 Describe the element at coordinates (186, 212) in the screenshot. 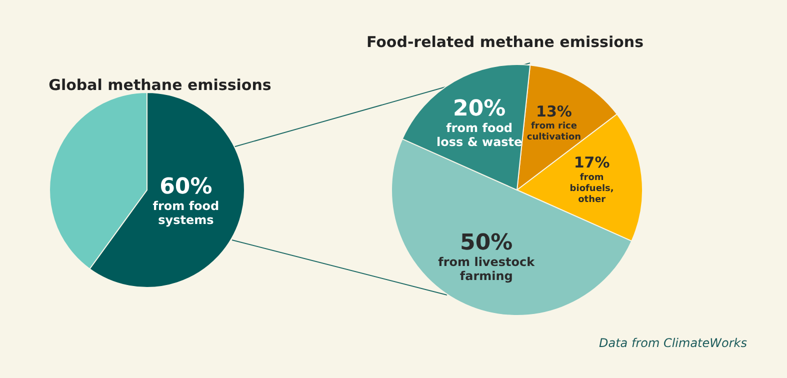

I see `slice-label: from food systems` at that location.